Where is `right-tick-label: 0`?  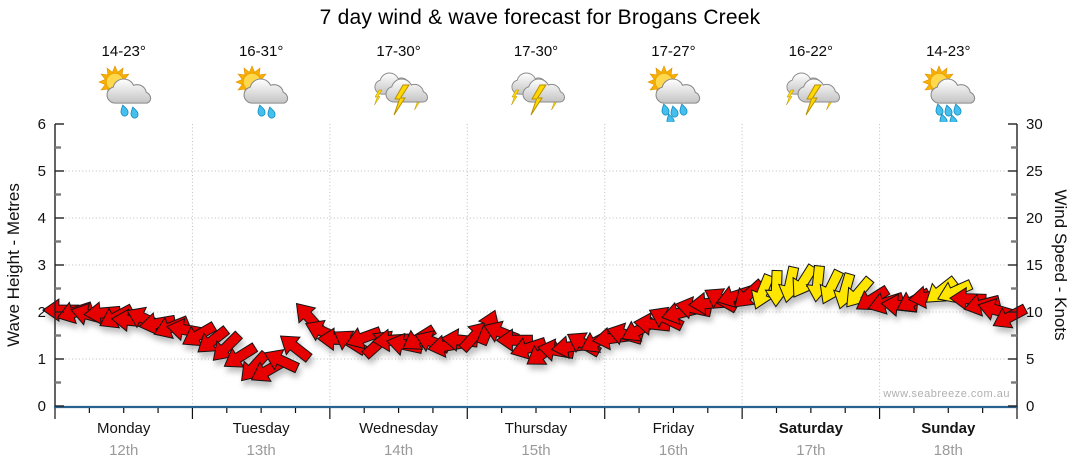 right-tick-label: 0 is located at coordinates (1030, 406).